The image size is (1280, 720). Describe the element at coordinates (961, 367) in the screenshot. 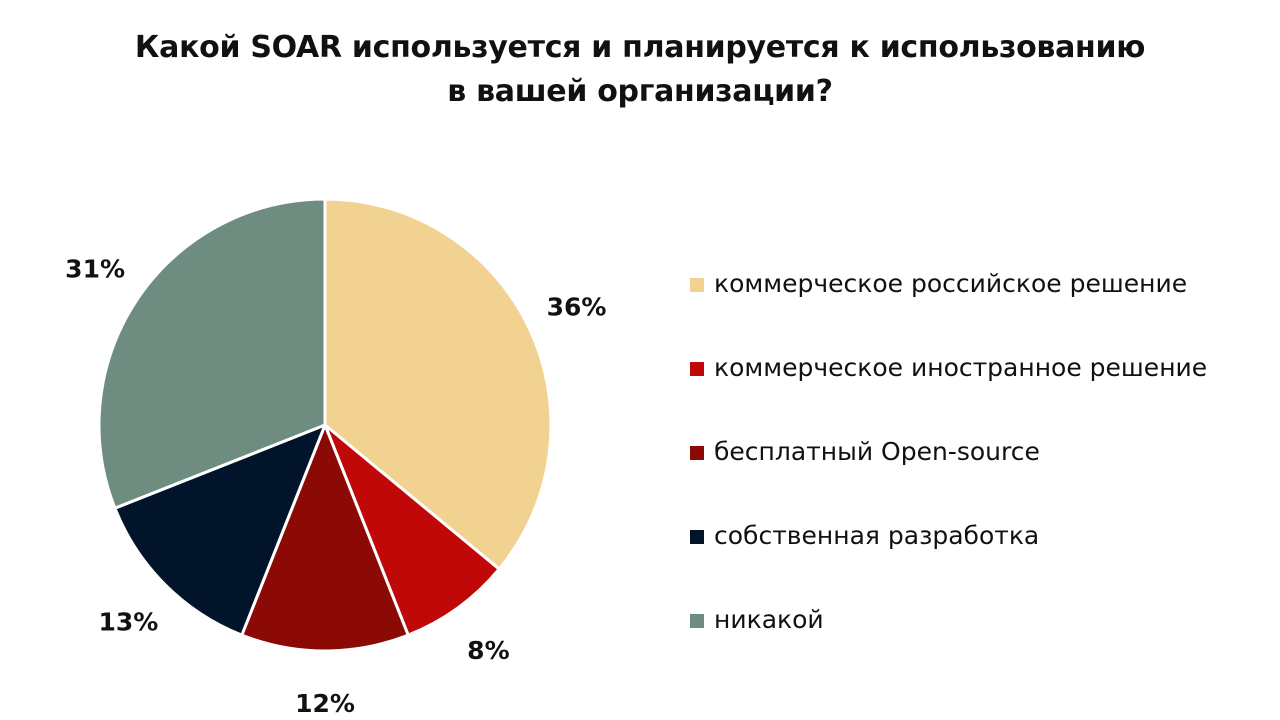

I see `legend-label: коммерческое иностранное решение` at that location.